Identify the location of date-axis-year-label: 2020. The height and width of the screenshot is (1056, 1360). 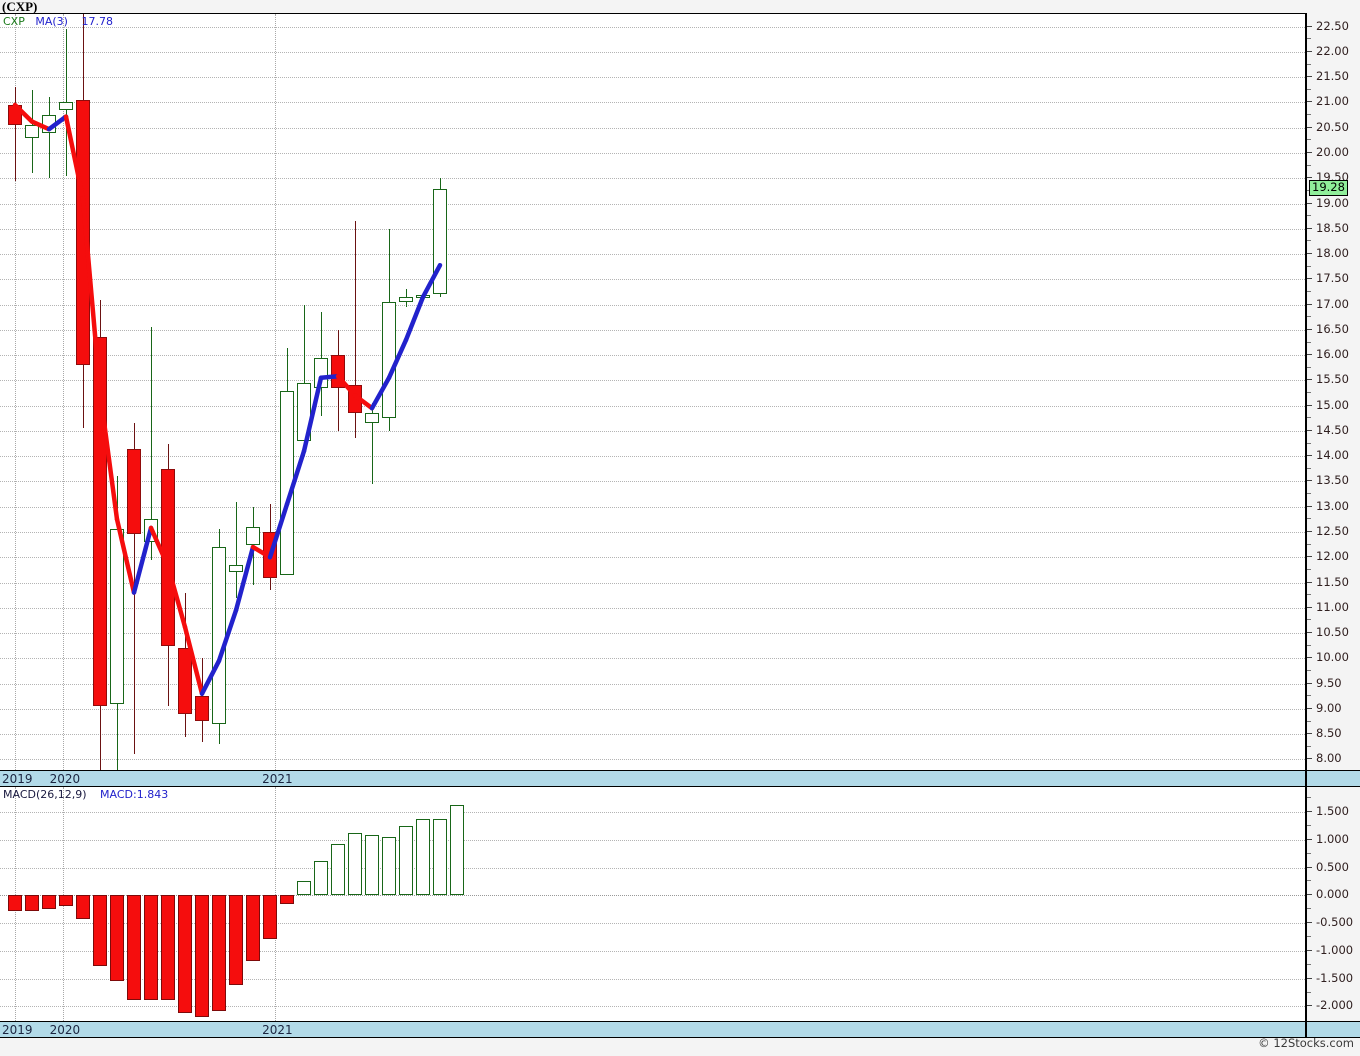
(65, 779).